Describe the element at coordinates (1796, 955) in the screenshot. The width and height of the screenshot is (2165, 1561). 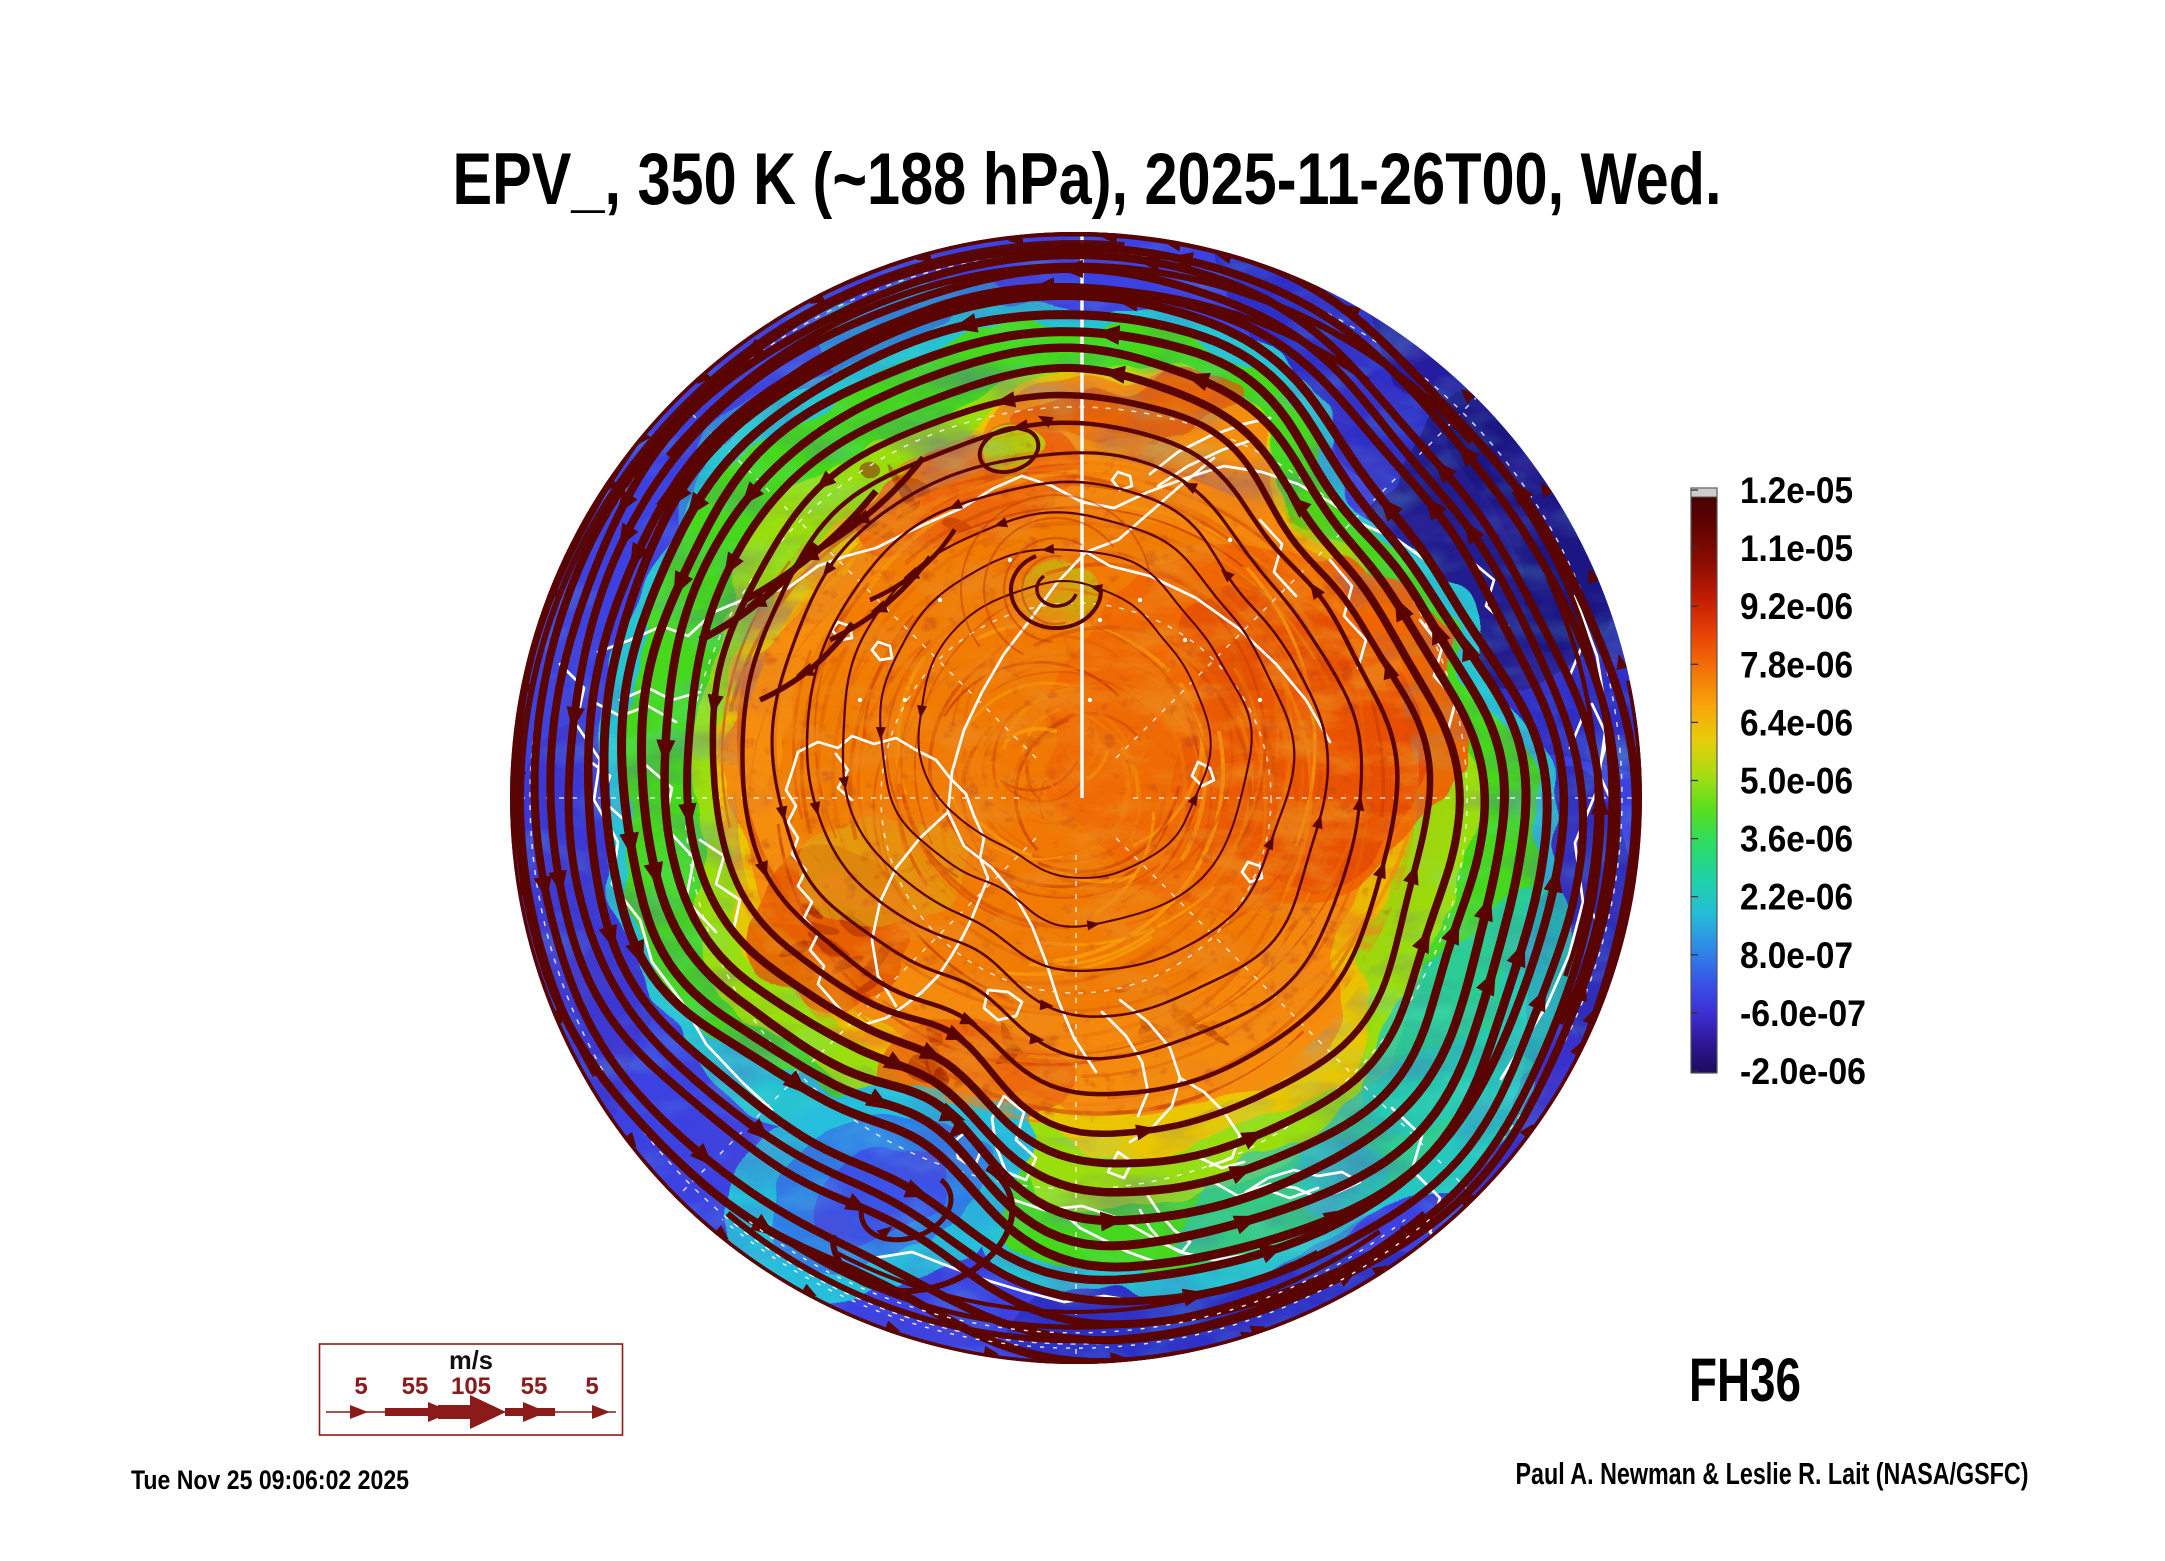
I see `svg-text: 8.0e-07` at that location.